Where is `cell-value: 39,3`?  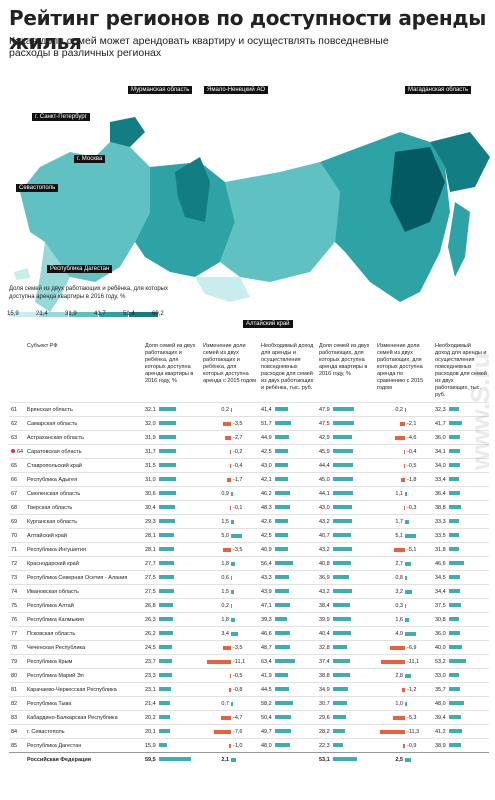
cell-value: 39,3 is located at coordinates (266, 619).